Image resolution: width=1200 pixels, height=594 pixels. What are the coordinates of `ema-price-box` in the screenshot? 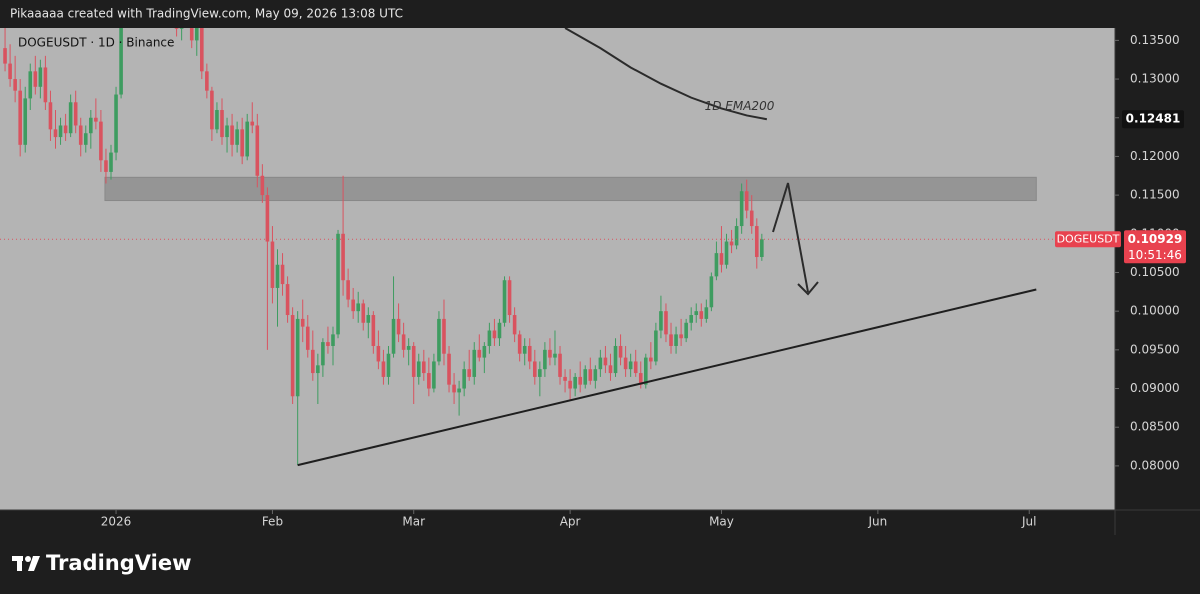 It's located at (1153, 119).